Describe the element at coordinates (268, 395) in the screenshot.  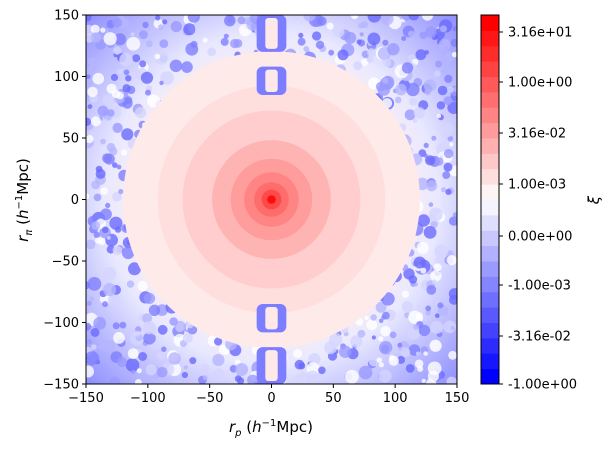
I see `x-axis-ticks: −150 −100 −50 0 50 100 150` at that location.